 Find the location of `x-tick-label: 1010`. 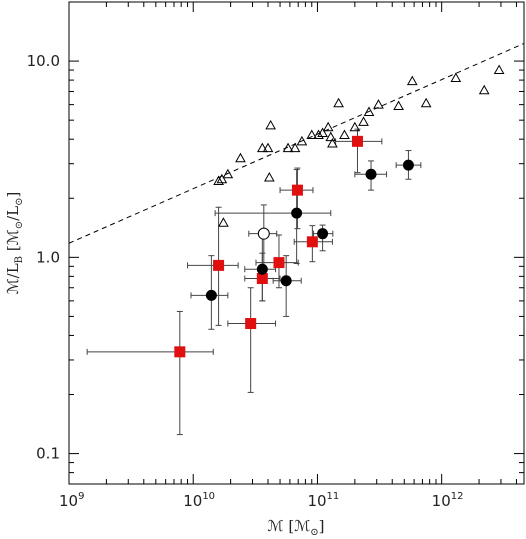

x-tick-label: 1010 is located at coordinates (199, 500).